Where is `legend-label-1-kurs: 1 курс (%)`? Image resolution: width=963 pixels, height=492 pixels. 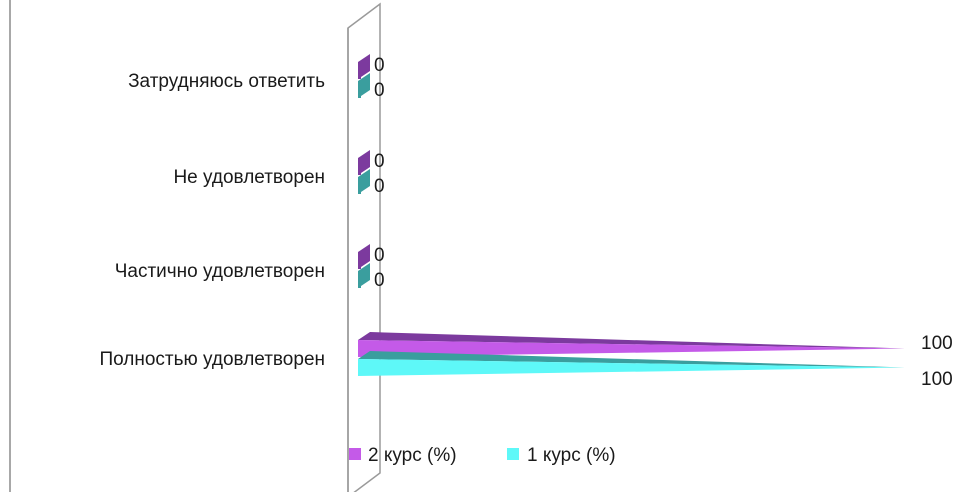
legend-label-1-kurs: 1 курс (%) is located at coordinates (571, 455).